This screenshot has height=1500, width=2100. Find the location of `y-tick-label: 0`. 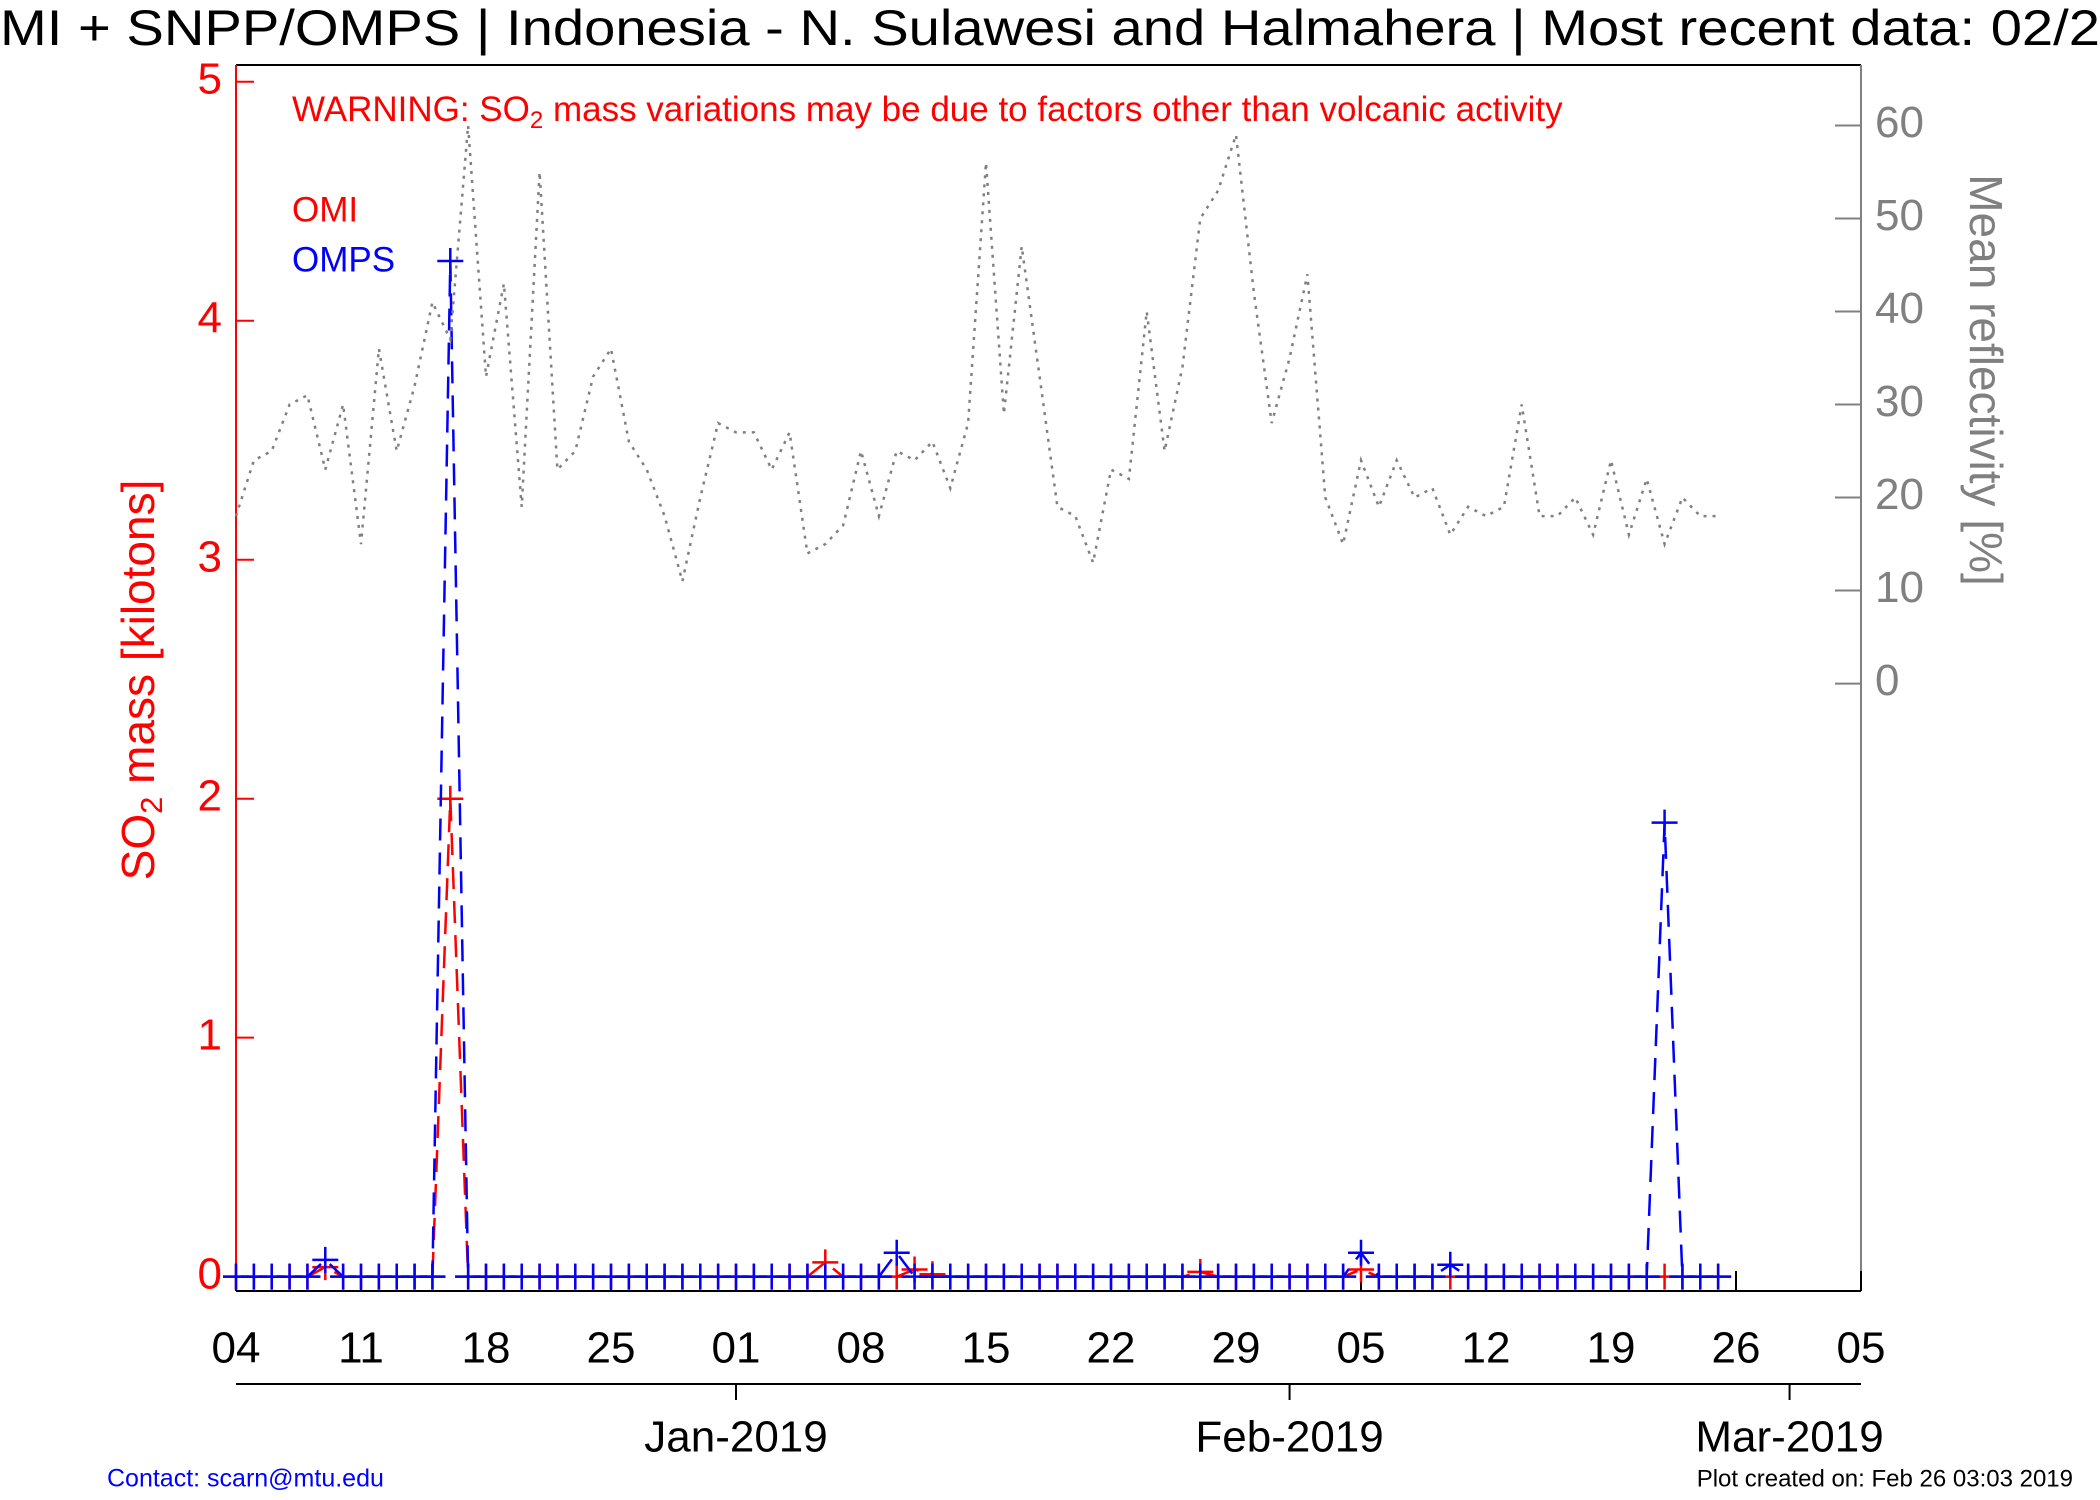

y-tick-label: 0 is located at coordinates (210, 1273).